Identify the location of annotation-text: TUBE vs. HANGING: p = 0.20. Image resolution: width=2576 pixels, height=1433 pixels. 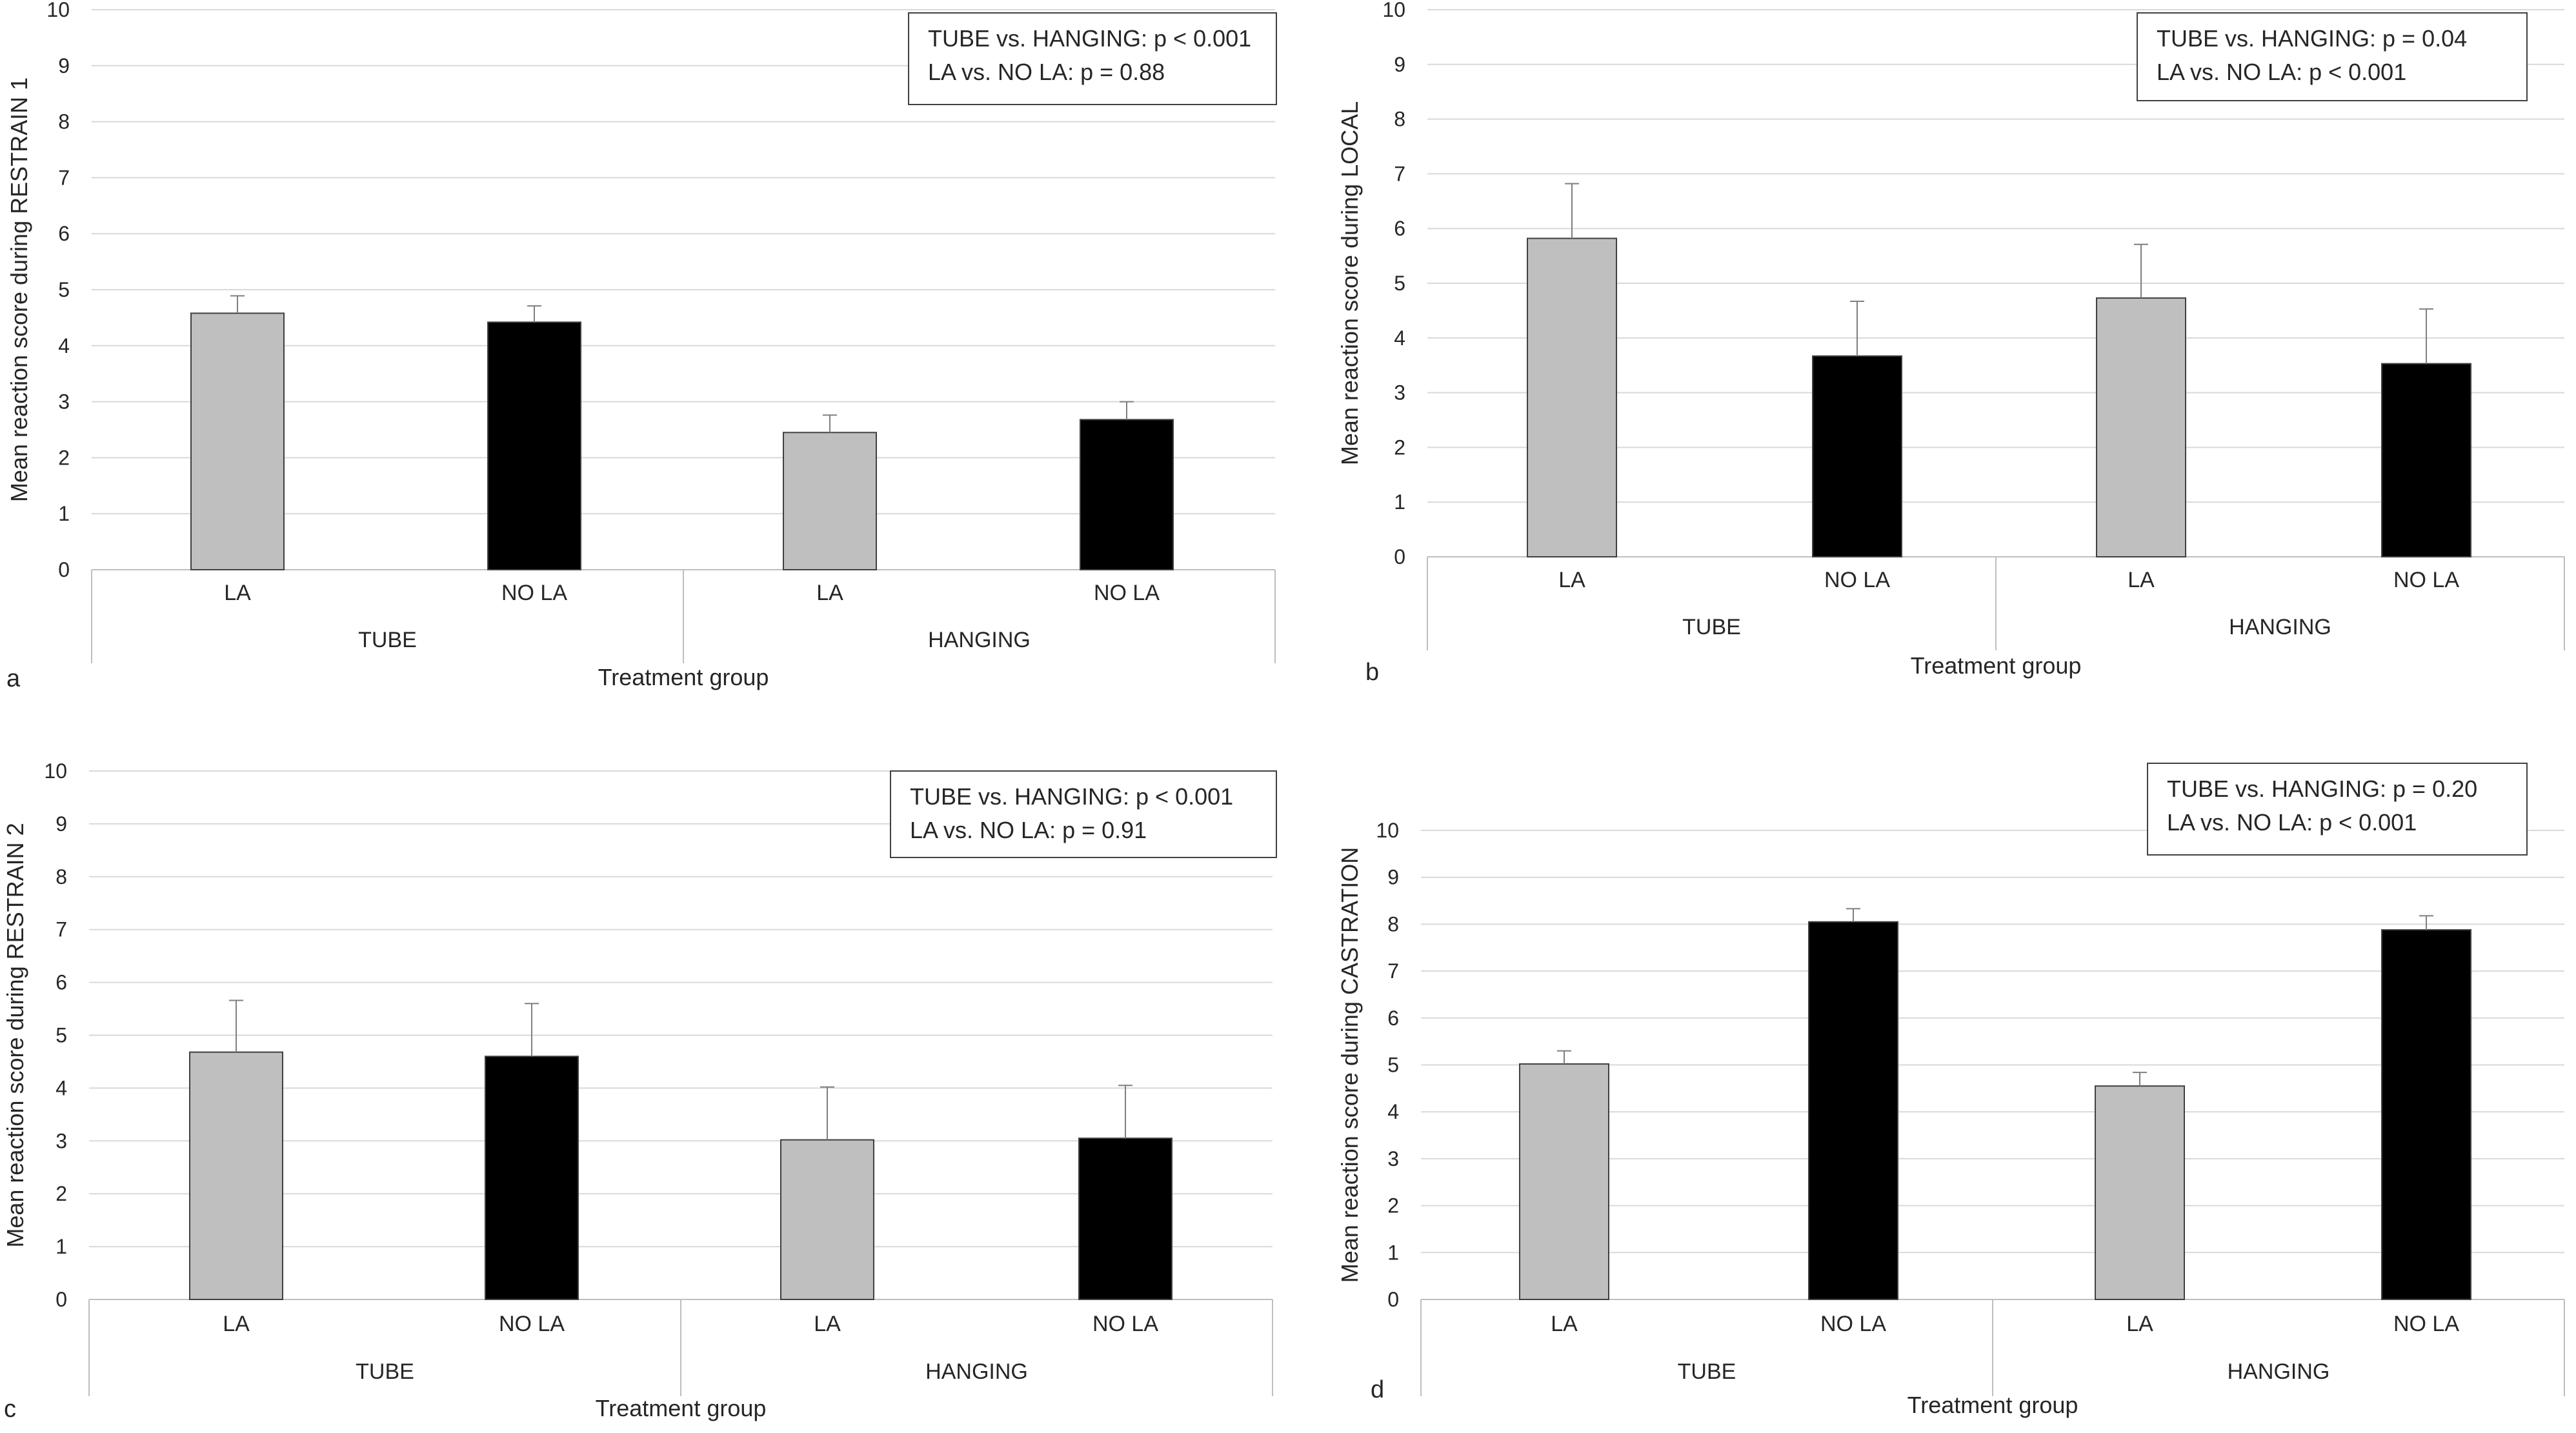
(2322, 789).